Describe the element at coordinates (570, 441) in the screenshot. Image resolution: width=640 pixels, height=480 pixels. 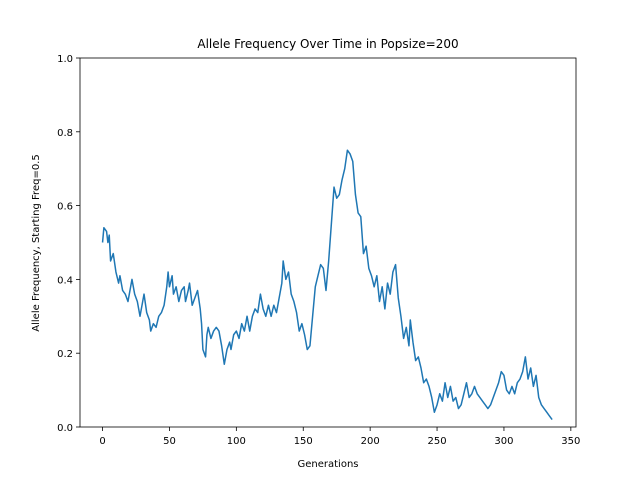
I see `x-tick-label: 350` at that location.